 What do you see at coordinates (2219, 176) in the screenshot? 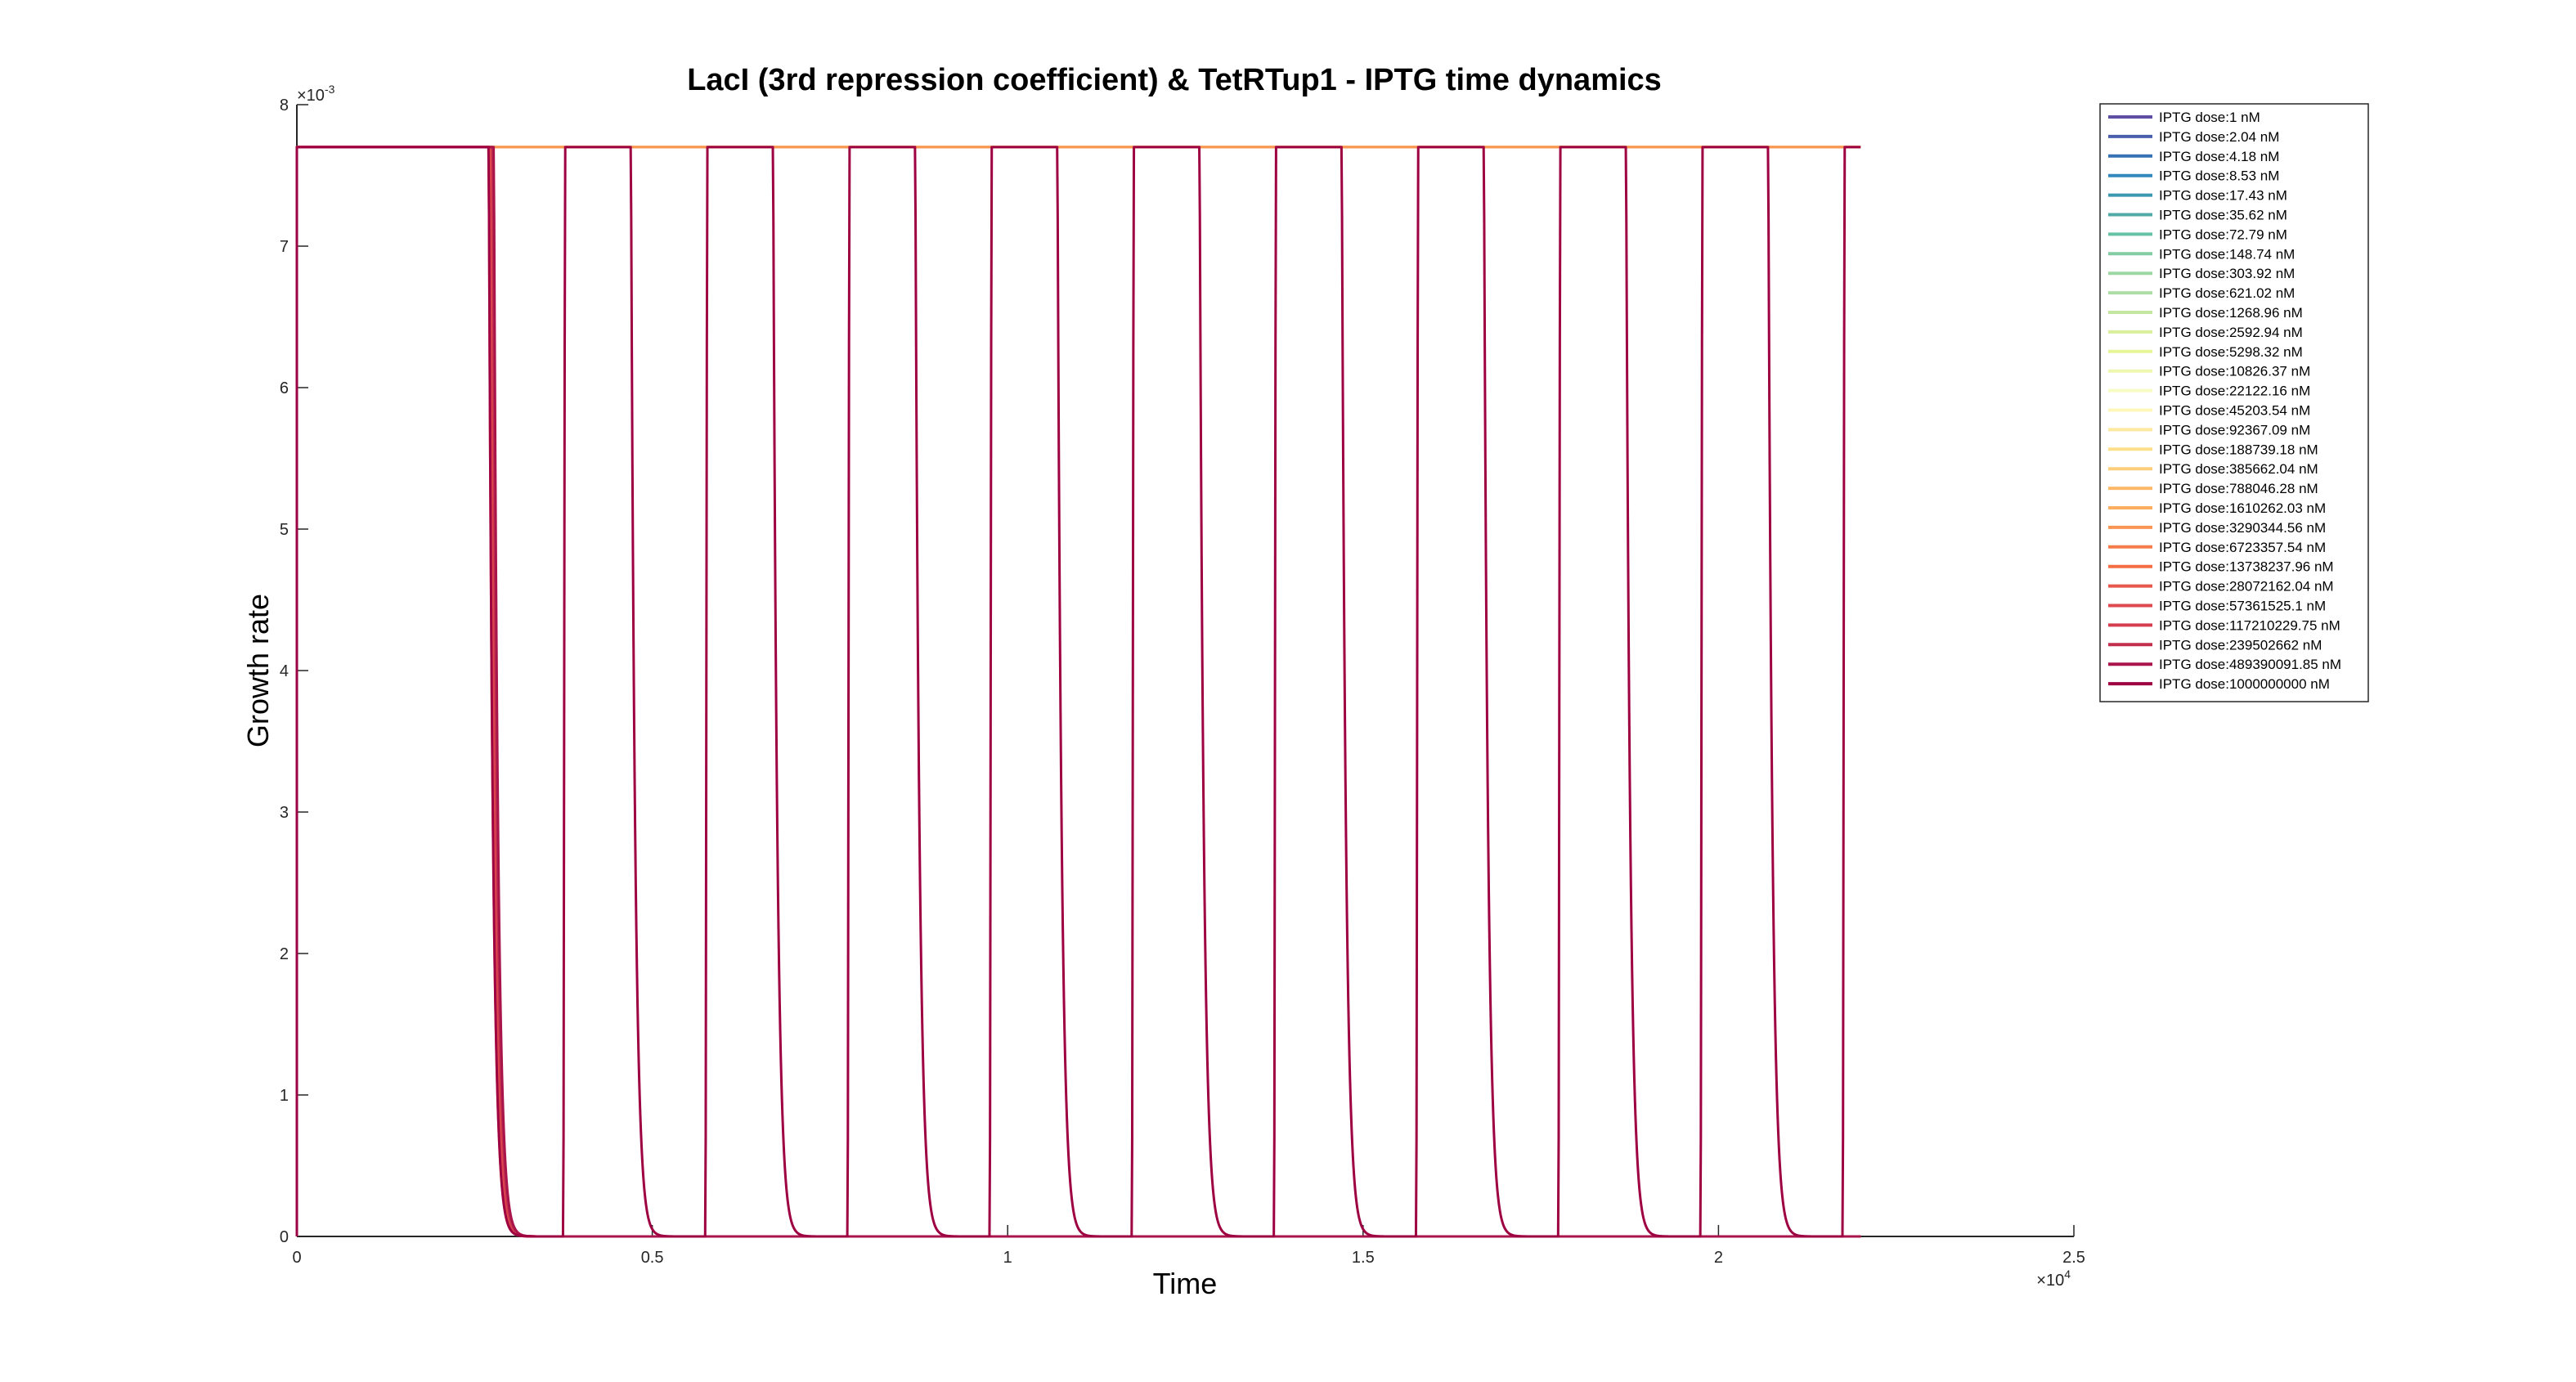
I see `legend-label: IPTG dose:8.53 nM` at bounding box center [2219, 176].